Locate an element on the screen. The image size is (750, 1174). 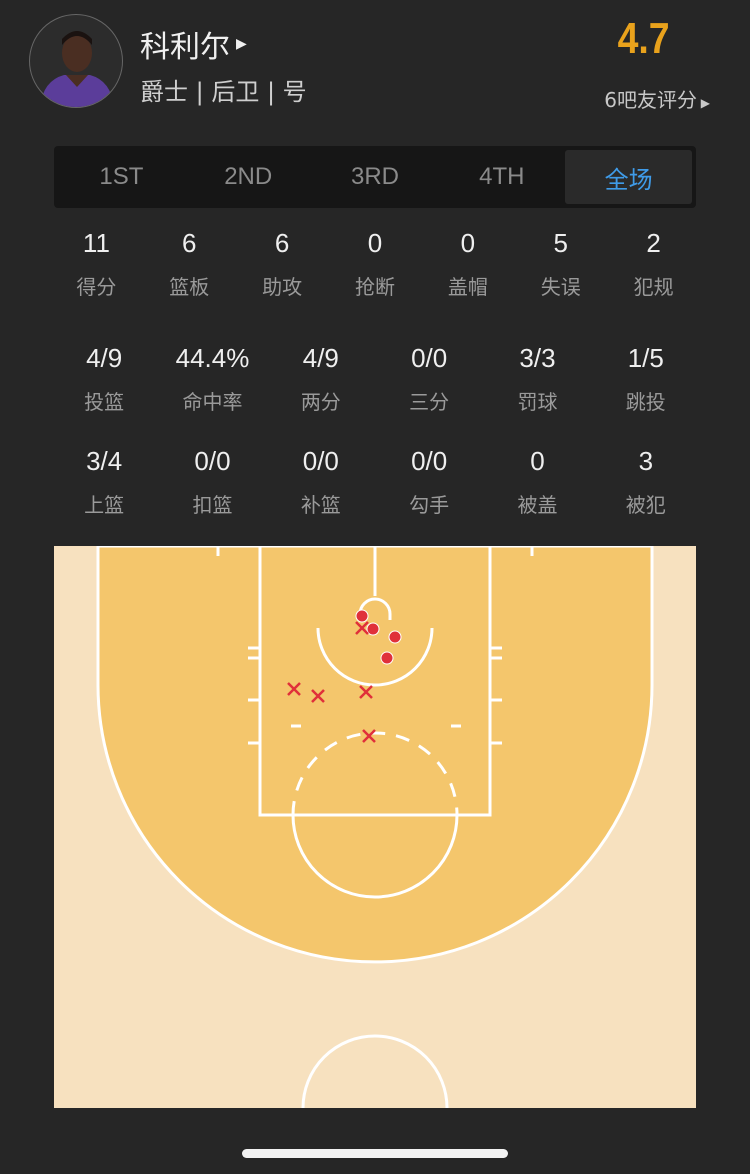
stat-item: 0 盖帽 is located at coordinates (467, 264).